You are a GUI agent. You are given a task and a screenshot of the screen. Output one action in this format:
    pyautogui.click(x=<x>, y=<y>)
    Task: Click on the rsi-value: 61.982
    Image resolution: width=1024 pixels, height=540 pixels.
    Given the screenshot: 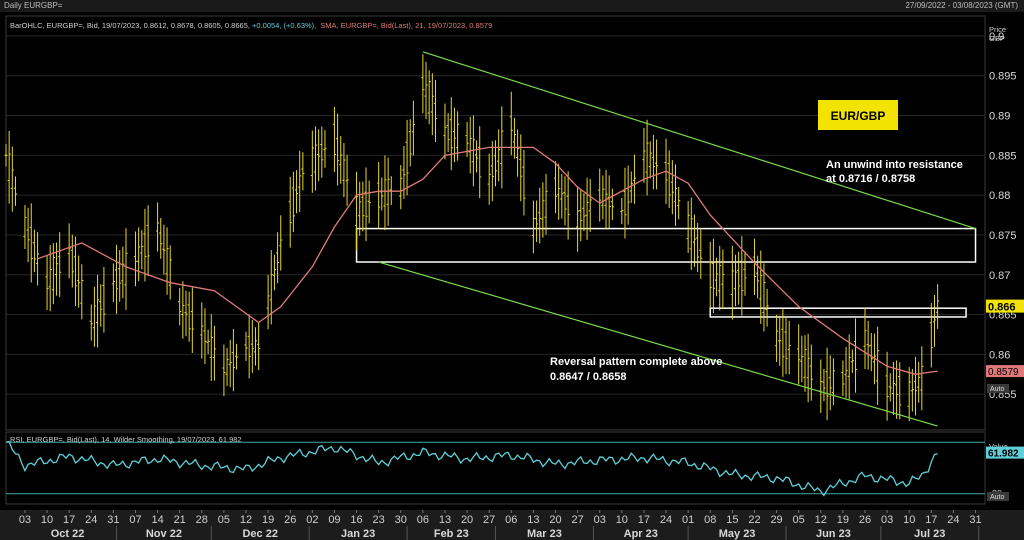 What is the action you would take?
    pyautogui.click(x=1003, y=454)
    